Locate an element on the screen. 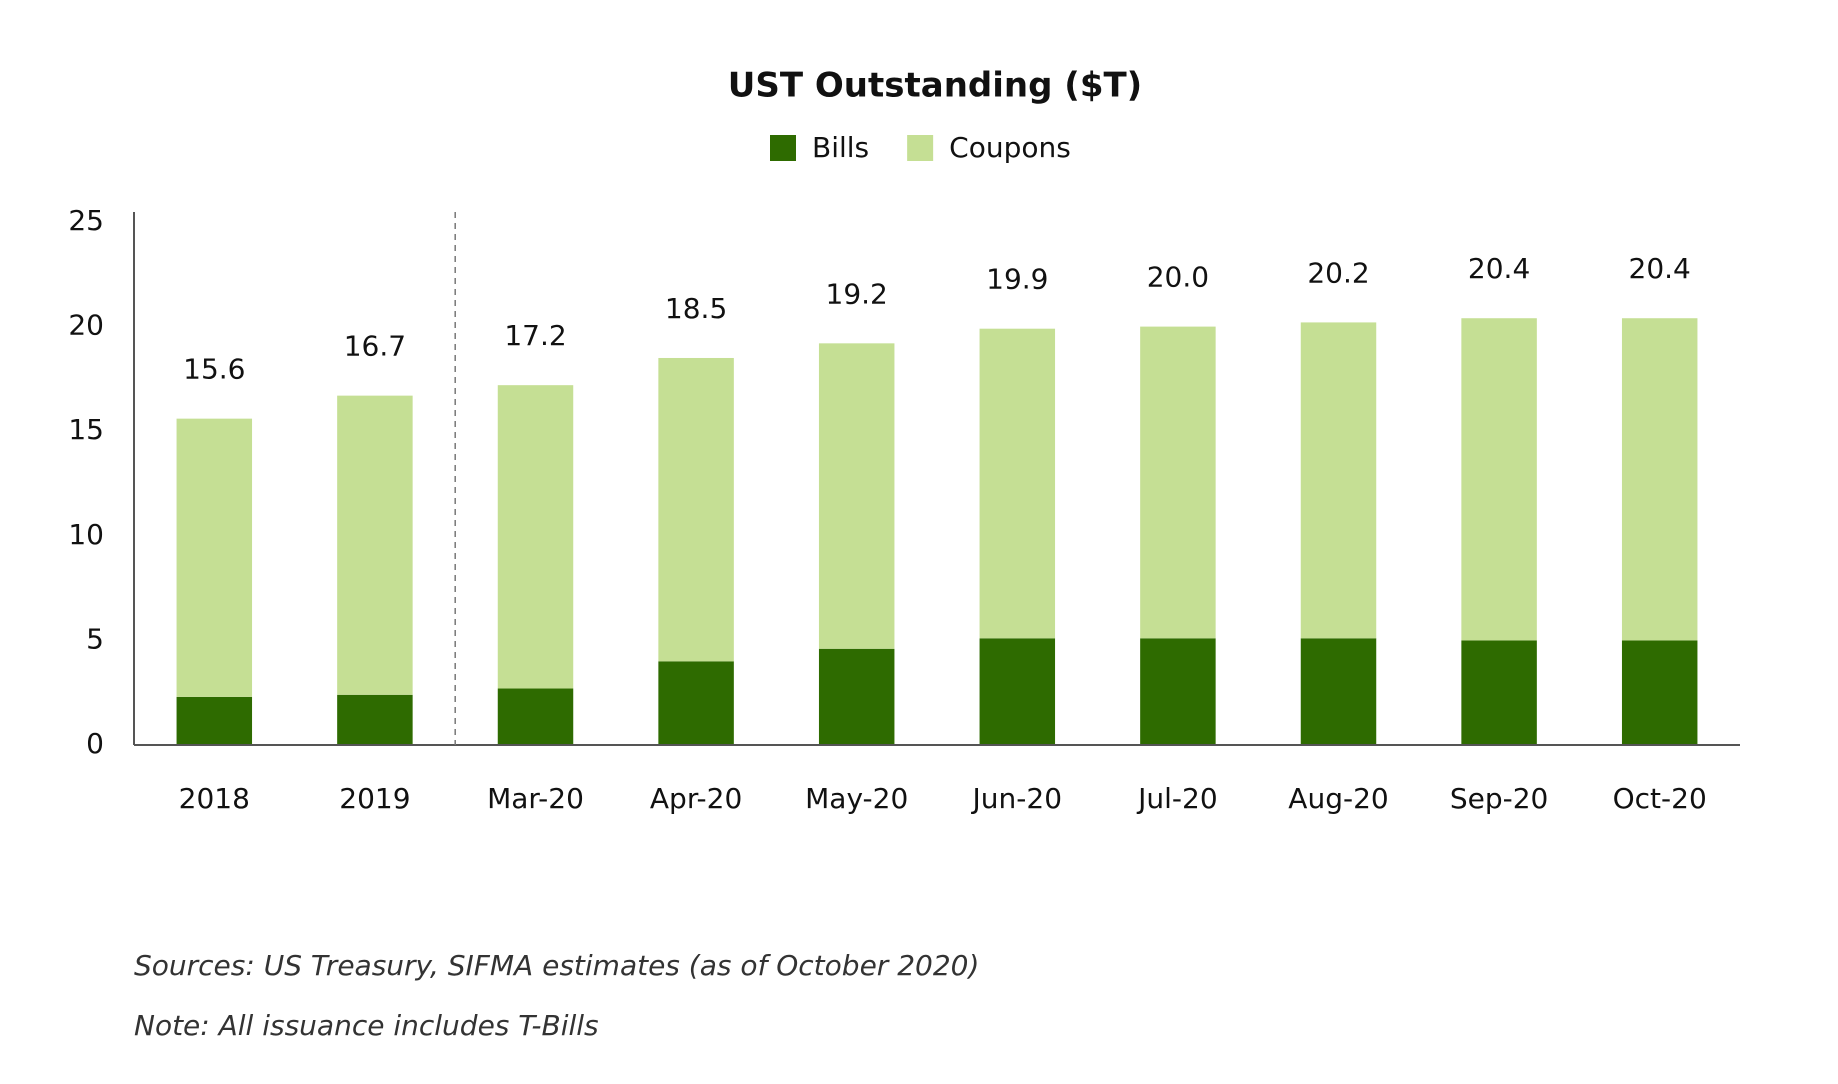 The height and width of the screenshot is (1084, 1838). x-tick-label: 2019 is located at coordinates (374, 798).